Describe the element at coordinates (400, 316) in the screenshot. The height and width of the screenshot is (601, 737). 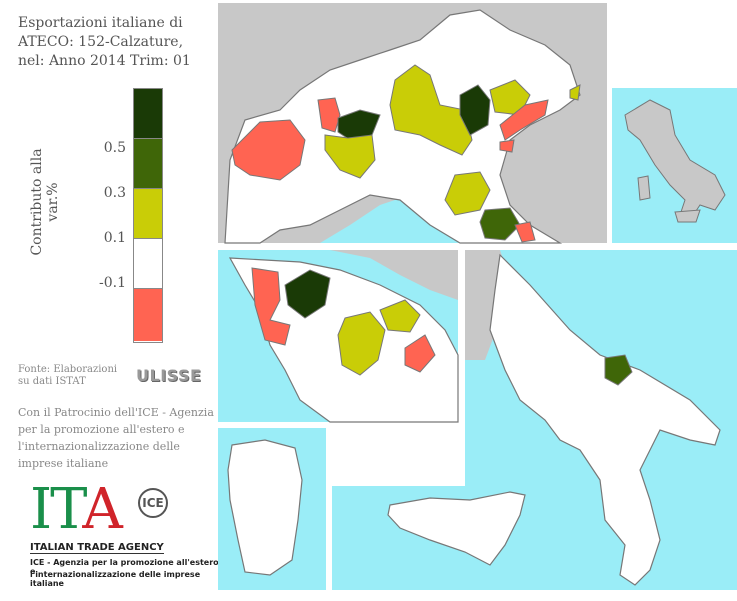
I see `region-marche-south-yellow` at that location.